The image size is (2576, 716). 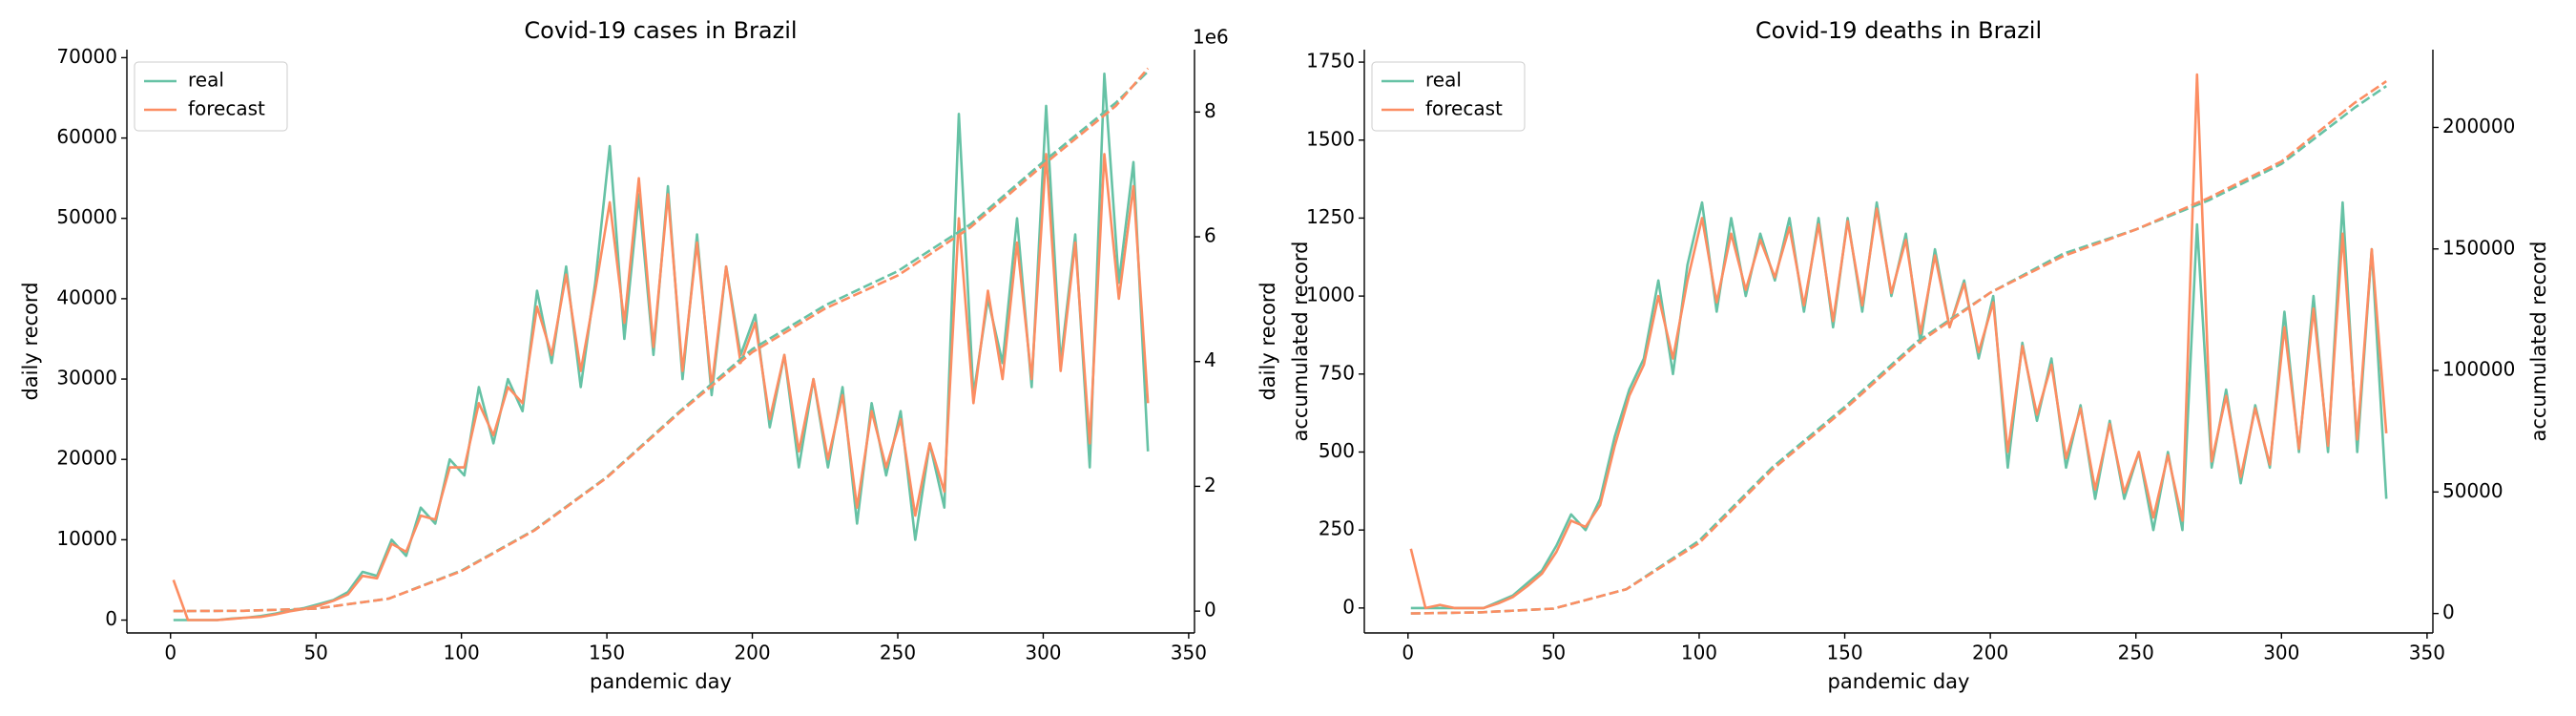 What do you see at coordinates (2472, 490) in the screenshot?
I see `y2-tick-label: 50000` at bounding box center [2472, 490].